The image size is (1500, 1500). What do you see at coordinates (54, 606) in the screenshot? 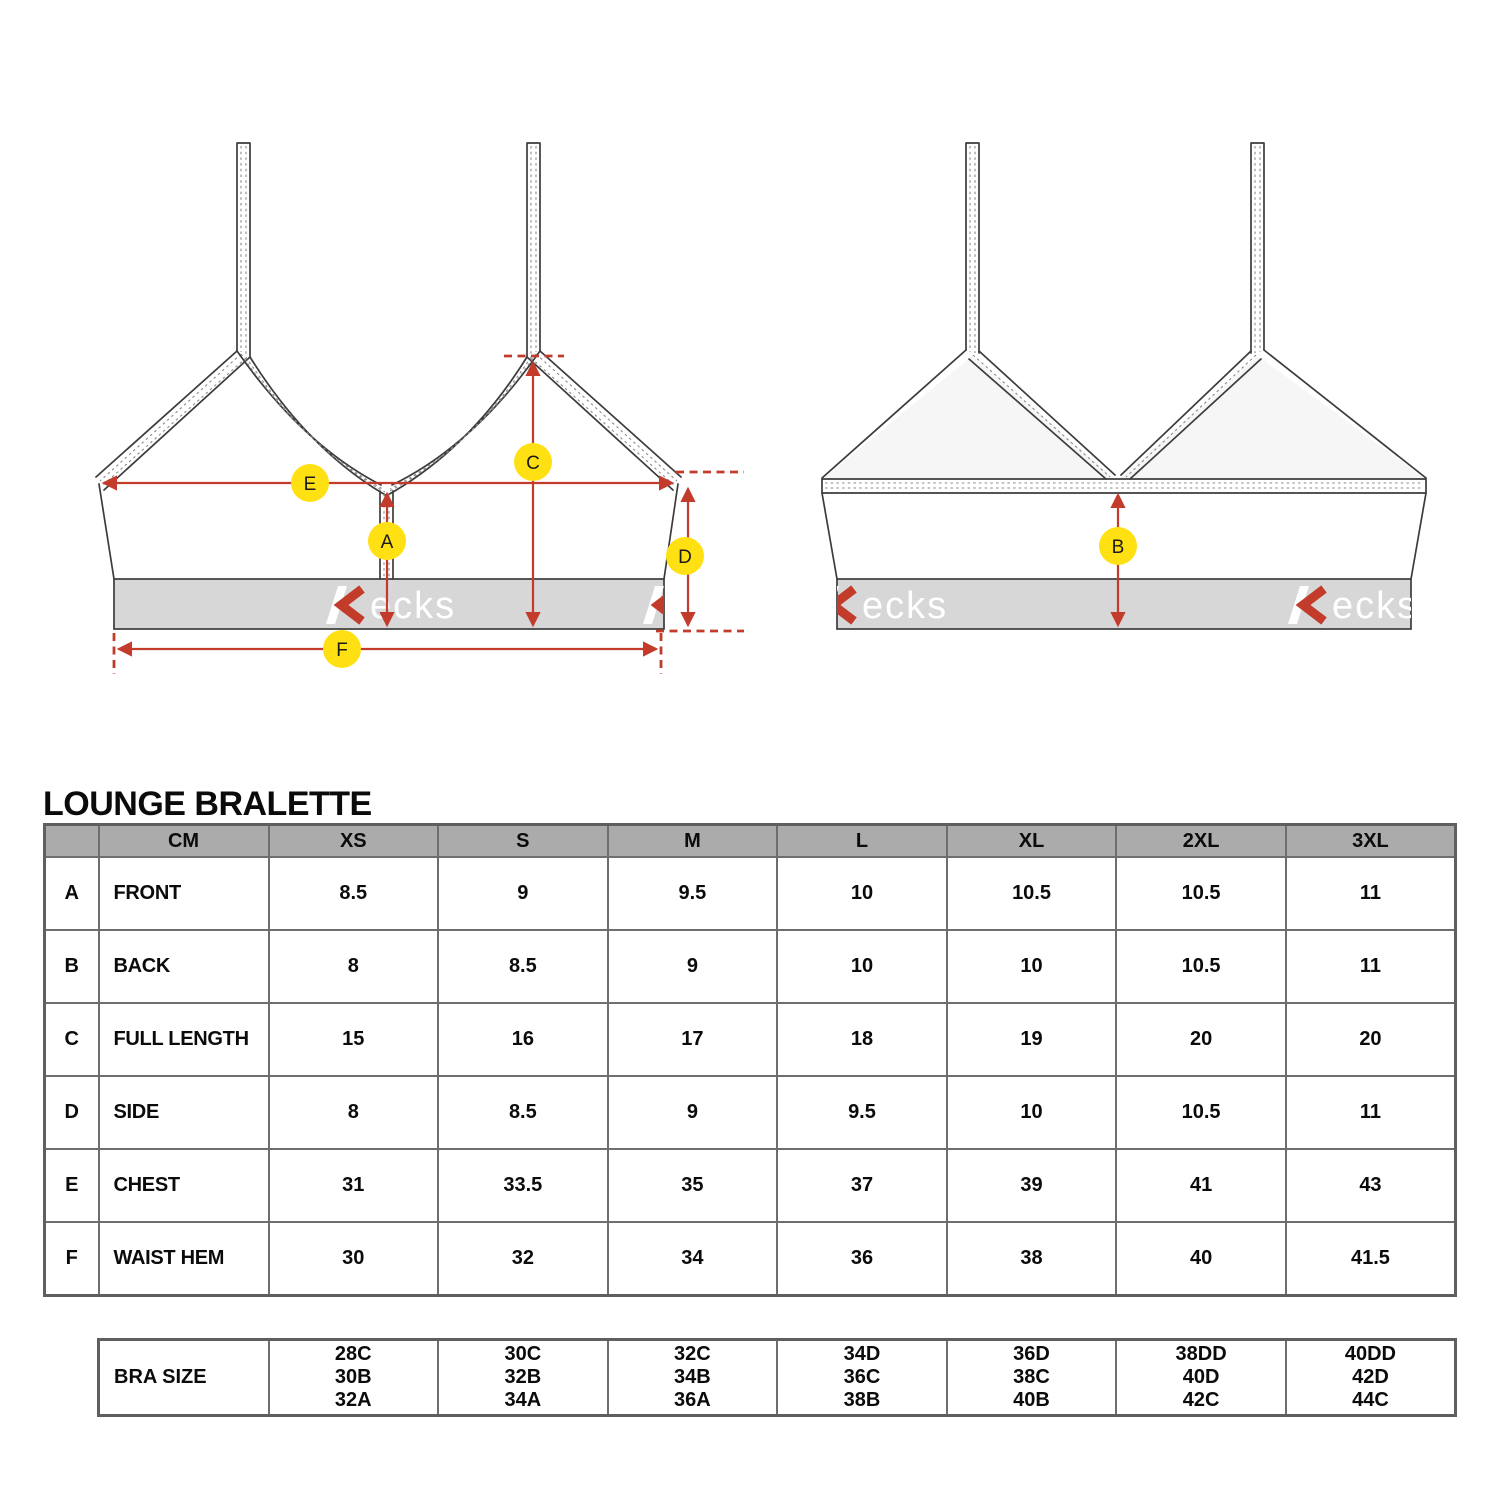
I see `kecks-logo-fragment-left: ecks` at bounding box center [54, 606].